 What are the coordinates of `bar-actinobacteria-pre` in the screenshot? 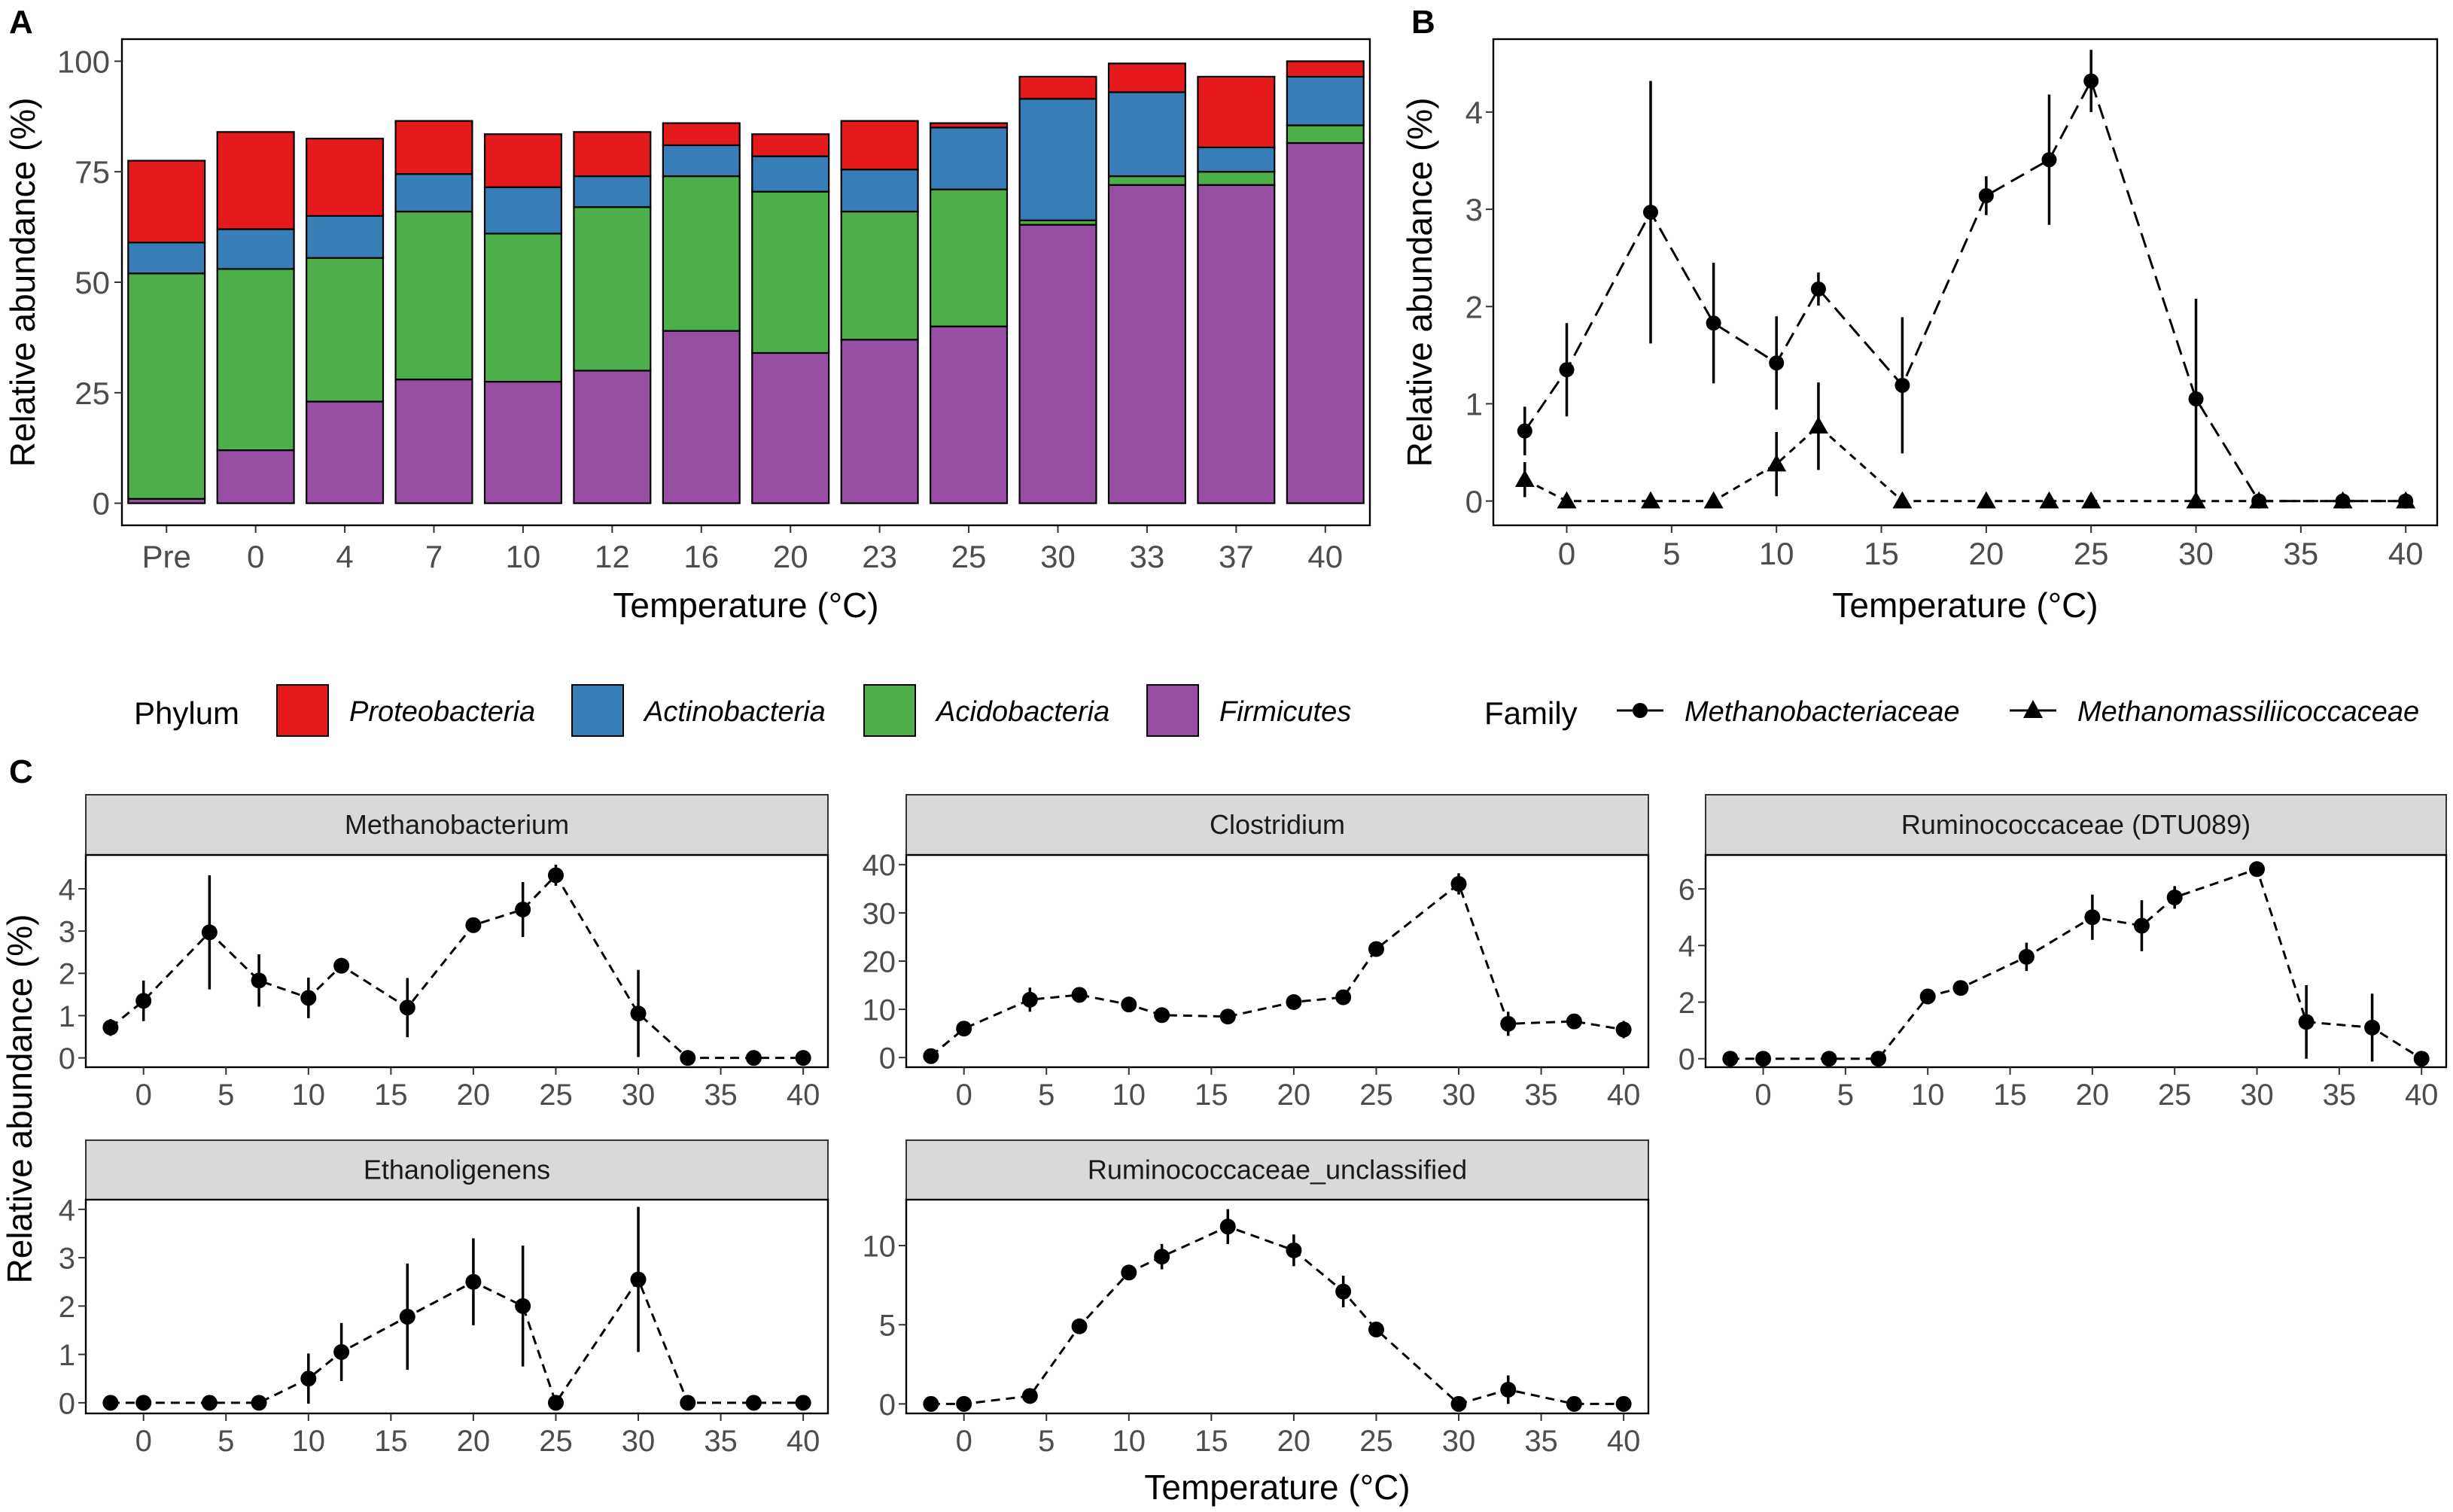 It's located at (166, 258).